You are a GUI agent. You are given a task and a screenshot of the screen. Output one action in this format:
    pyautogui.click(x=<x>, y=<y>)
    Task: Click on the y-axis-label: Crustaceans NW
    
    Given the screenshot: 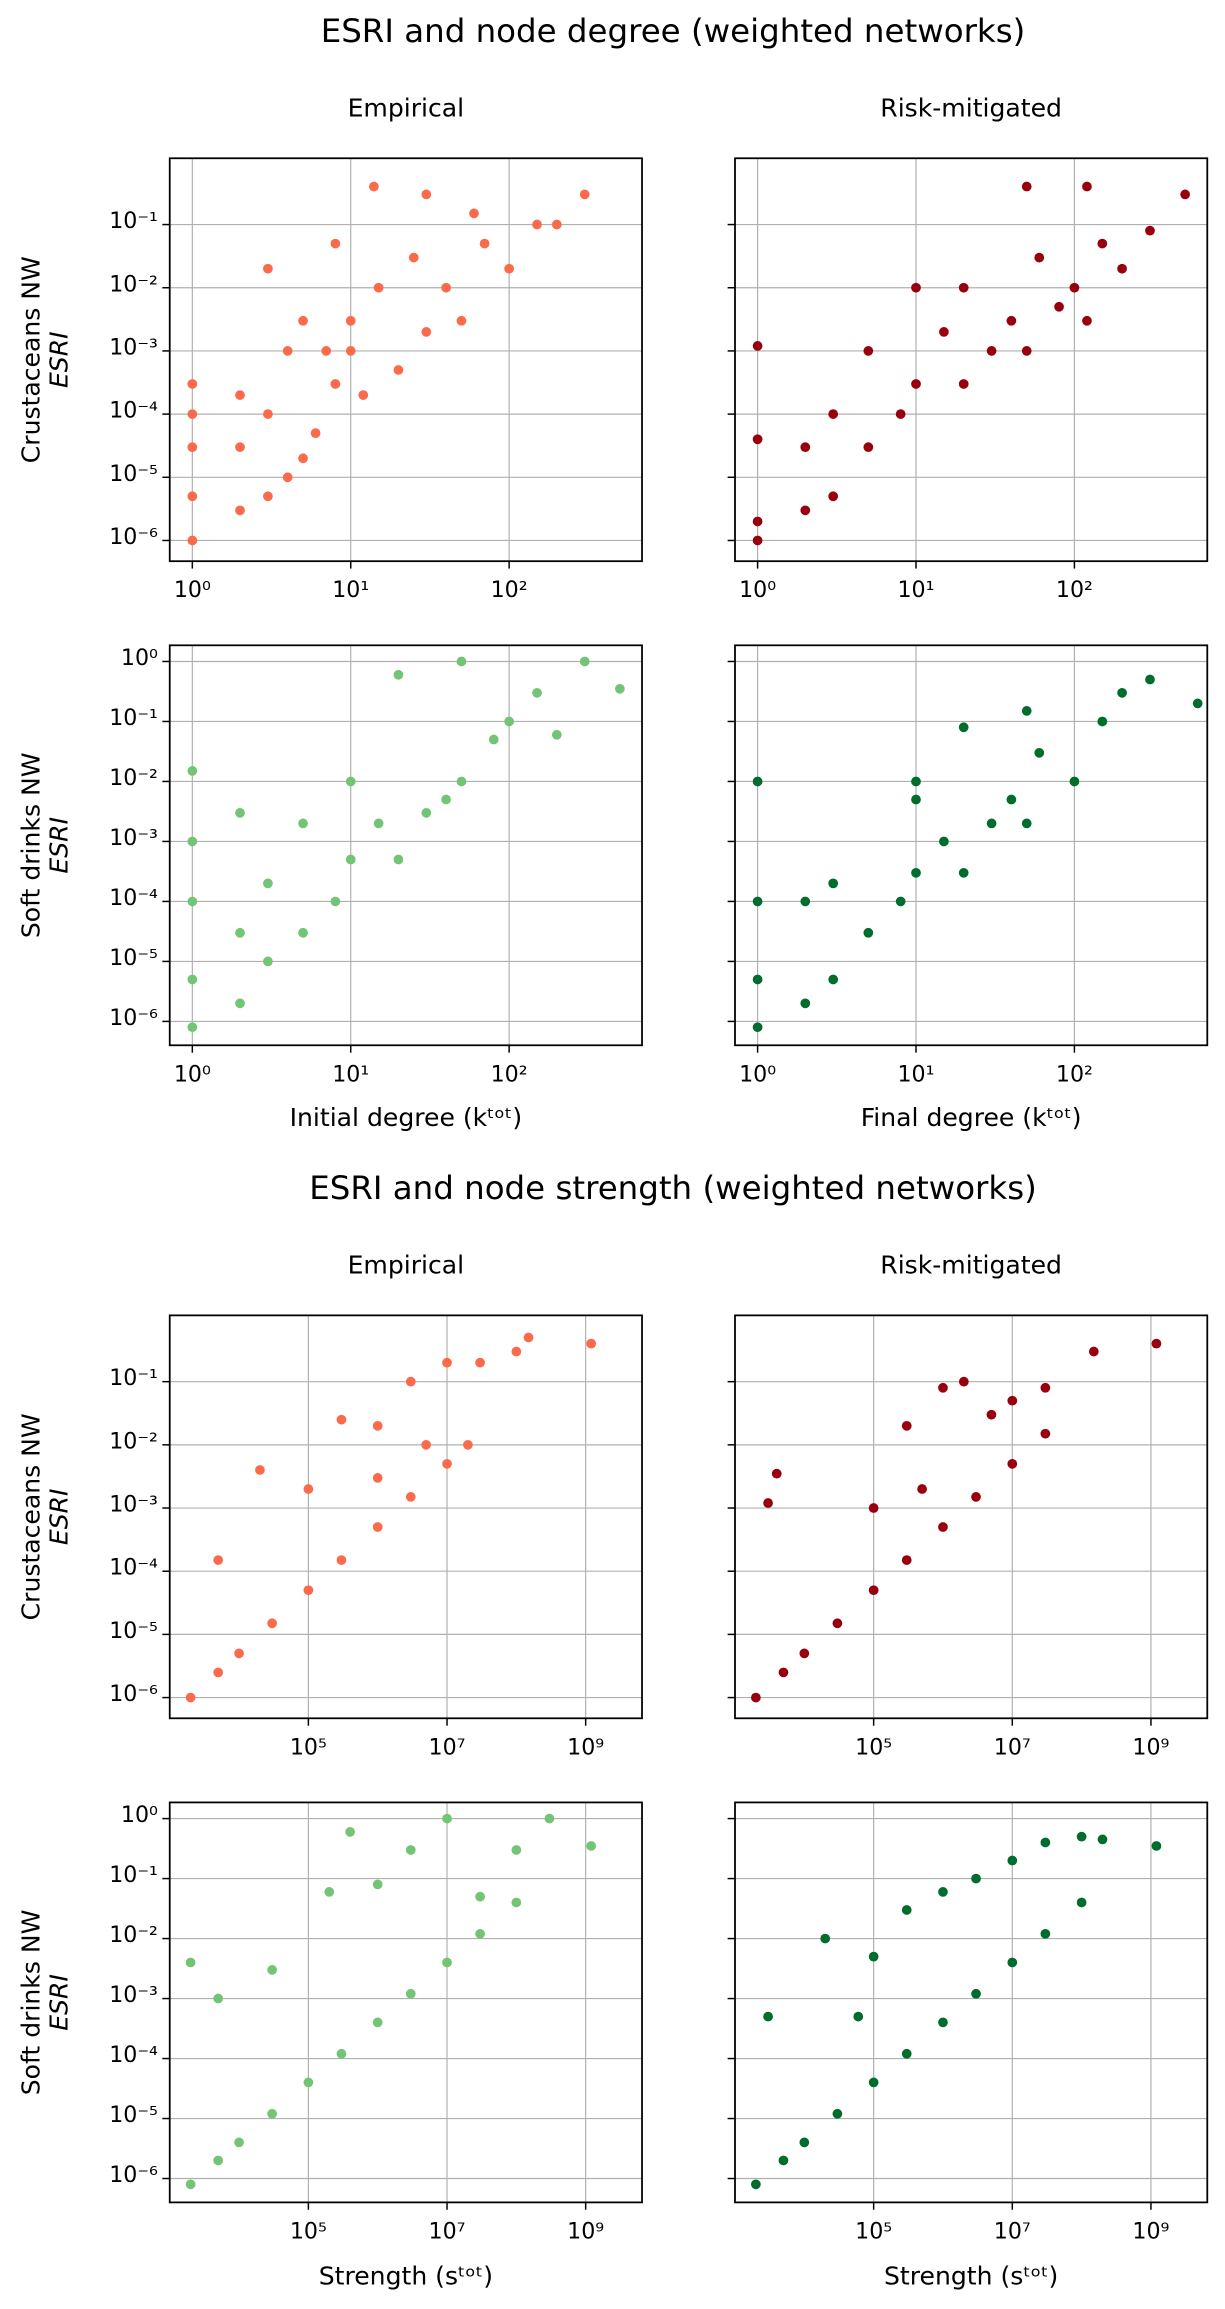 What is the action you would take?
    pyautogui.click(x=30, y=359)
    